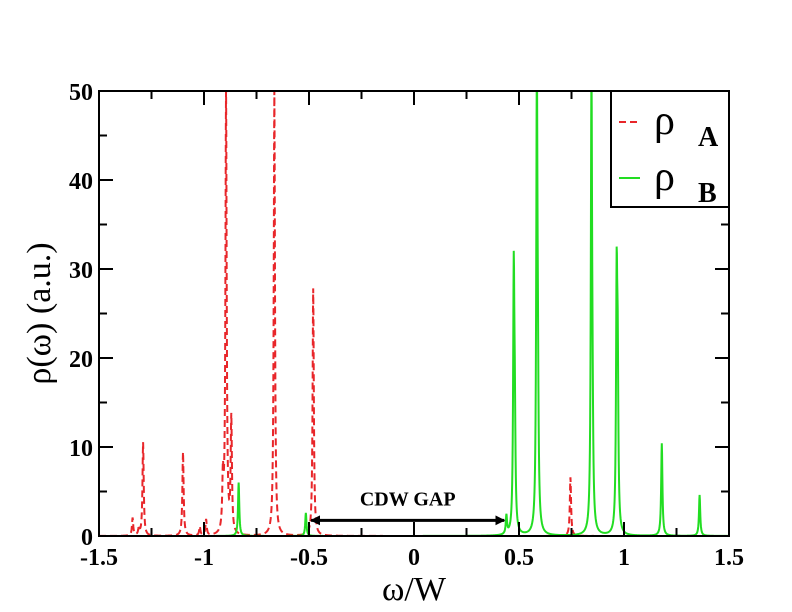 The image size is (792, 612). Describe the element at coordinates (708, 137) in the screenshot. I see `legend-subscript-a: A` at that location.